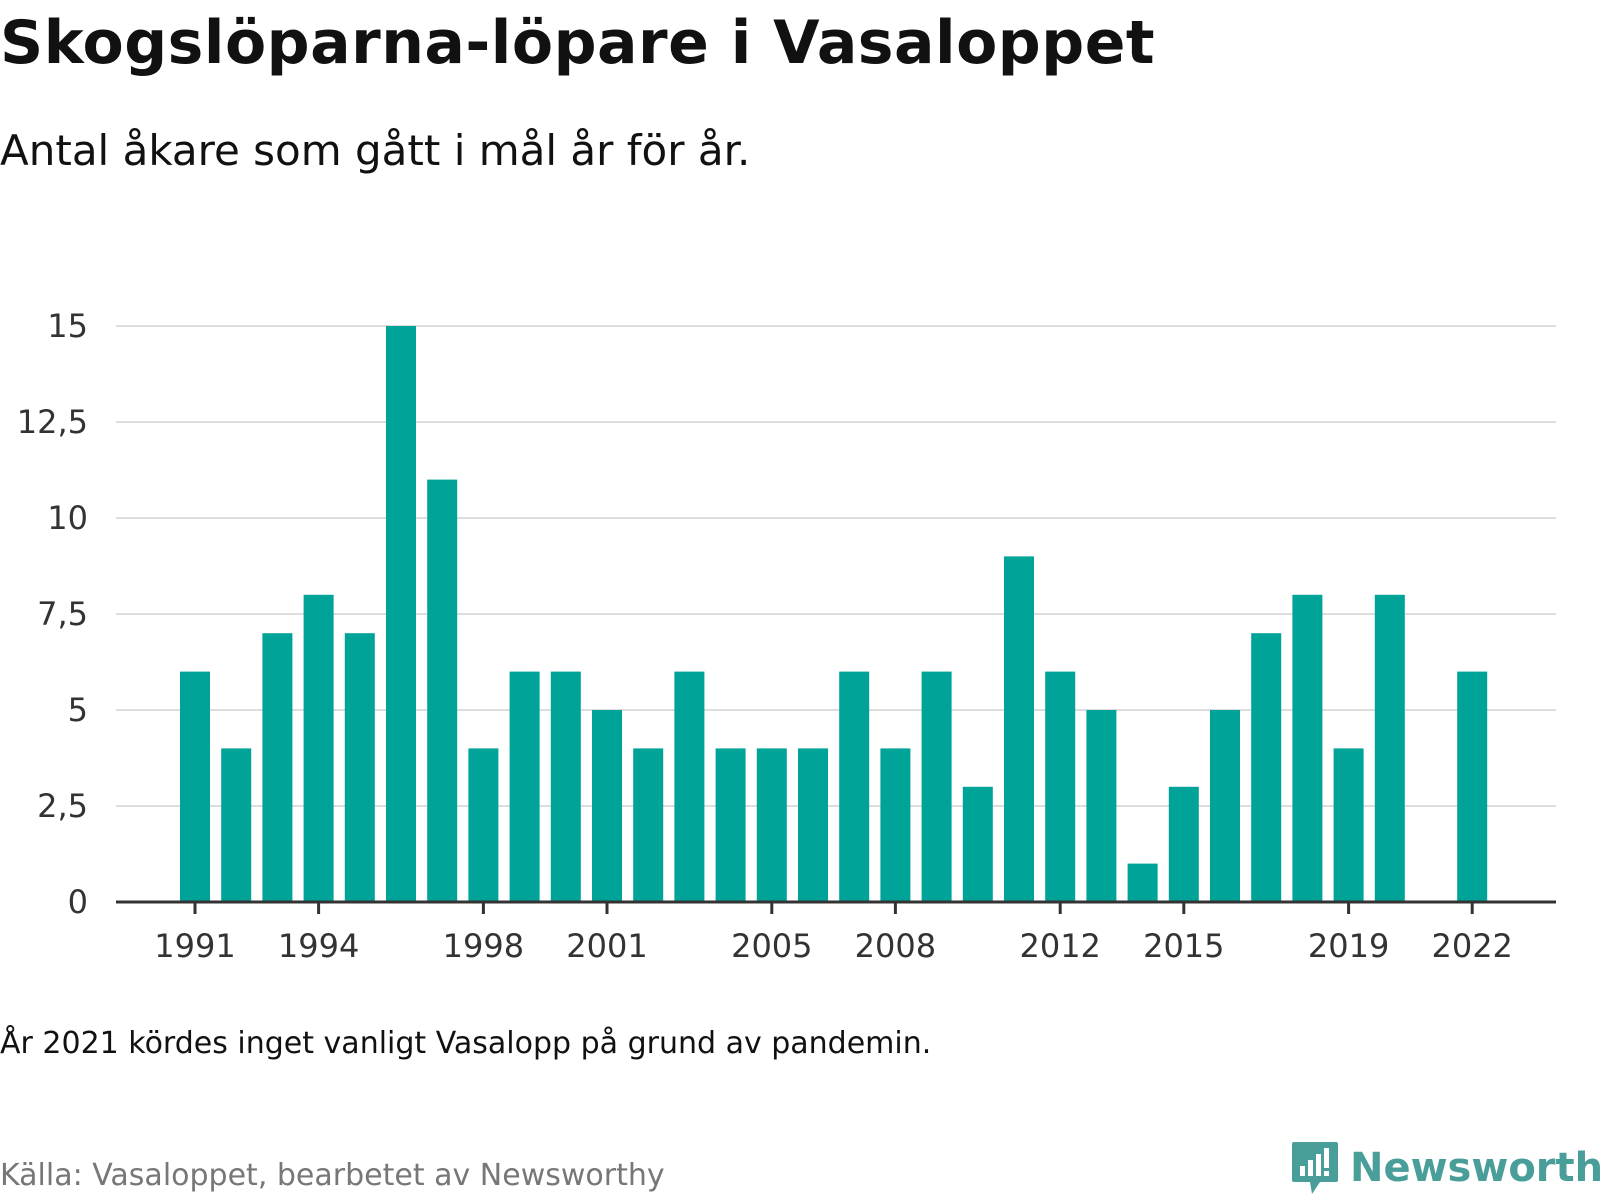  Describe the element at coordinates (236, 825) in the screenshot. I see `bar-1992` at that location.